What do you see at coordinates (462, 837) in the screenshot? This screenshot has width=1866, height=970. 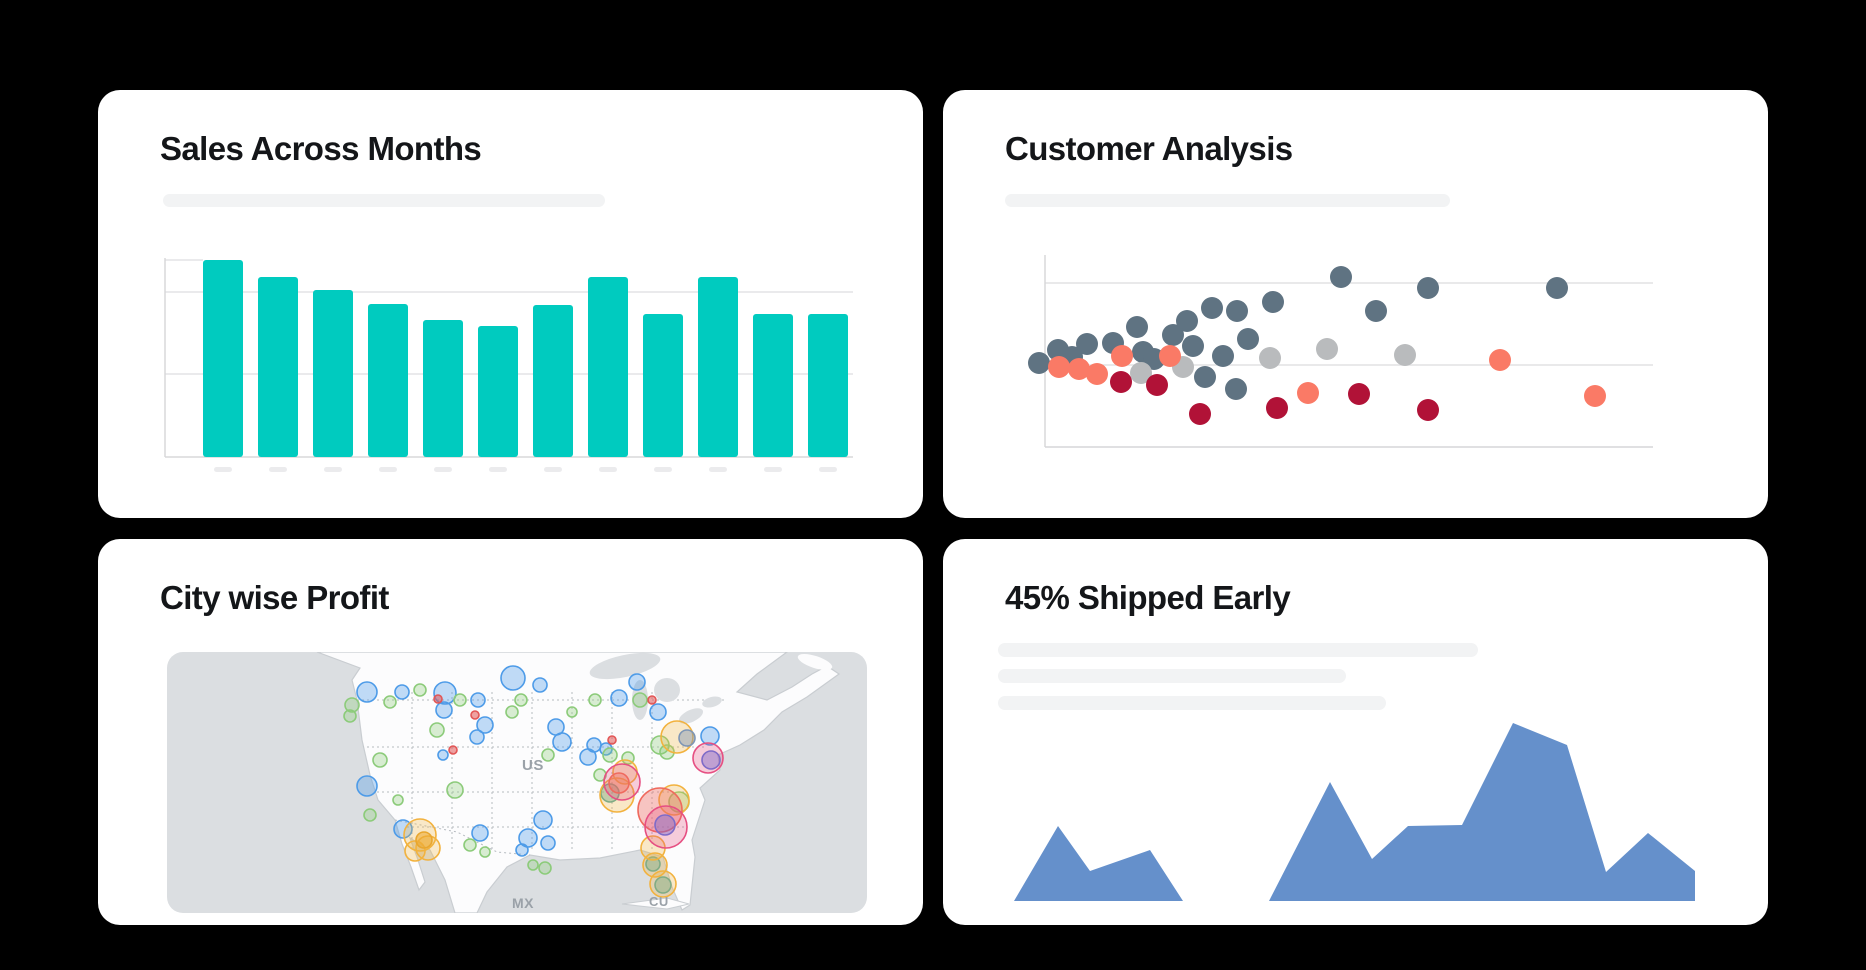 I see `us-mexico-border` at bounding box center [462, 837].